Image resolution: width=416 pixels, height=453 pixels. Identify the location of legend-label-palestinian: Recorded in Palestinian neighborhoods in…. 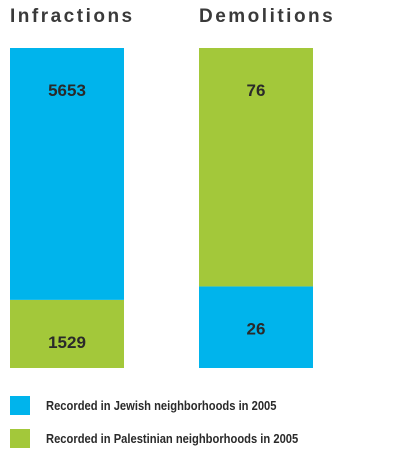
(172, 438).